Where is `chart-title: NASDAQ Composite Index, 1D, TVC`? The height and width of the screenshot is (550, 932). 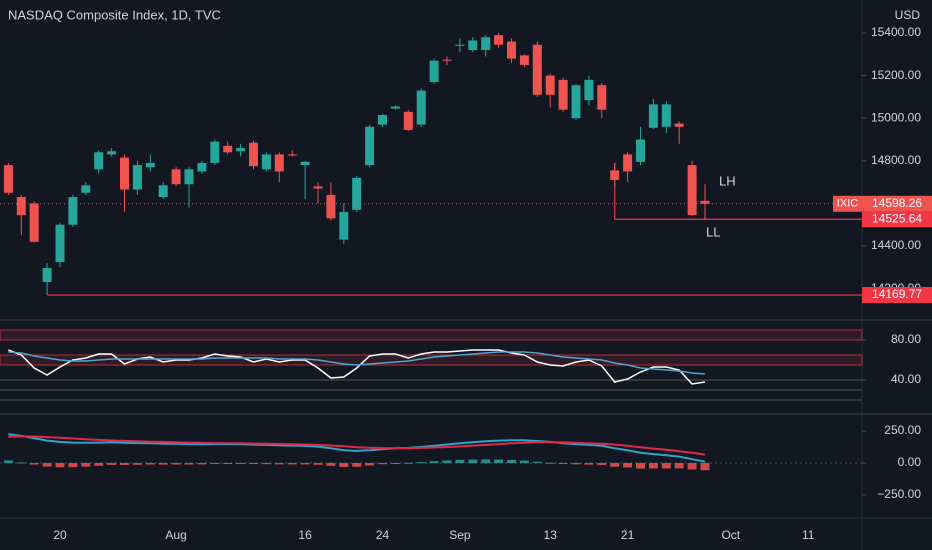
chart-title: NASDAQ Composite Index, 1D, TVC is located at coordinates (114, 14).